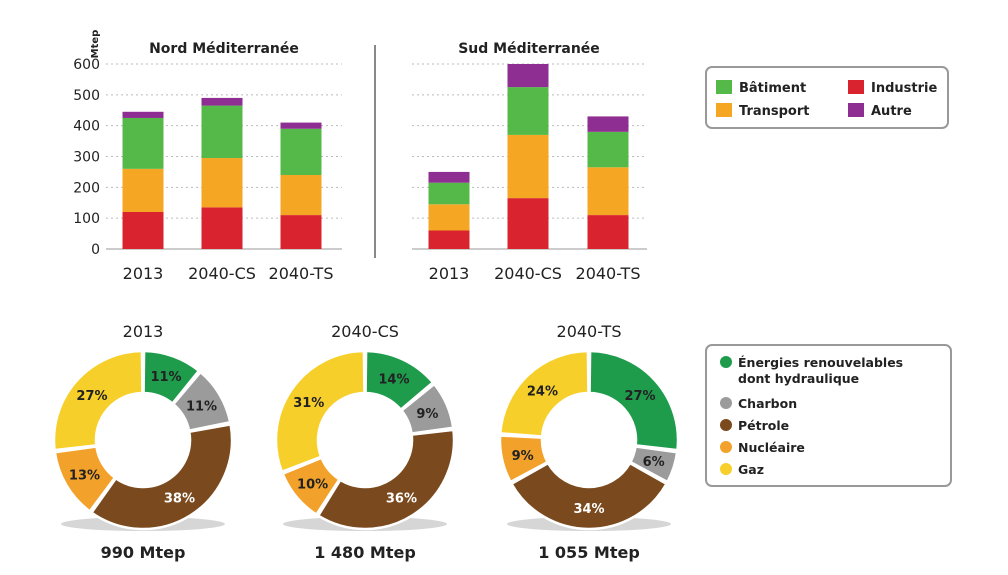 Image resolution: width=1008 pixels, height=575 pixels. Describe the element at coordinates (143, 552) in the screenshot. I see `donut-total: 990 Mtep` at that location.